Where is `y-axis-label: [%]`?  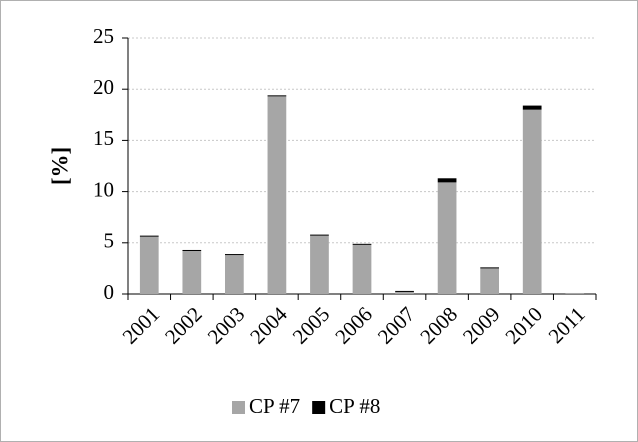 y-axis-label: [%] is located at coordinates (59, 166).